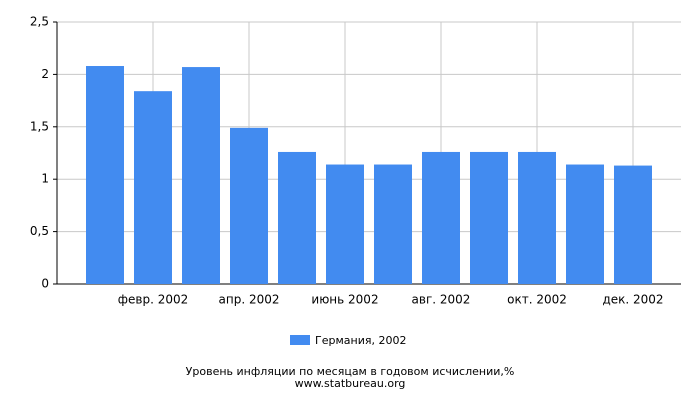  Describe the element at coordinates (45, 74) in the screenshot. I see `y-tick-label: 2` at that location.